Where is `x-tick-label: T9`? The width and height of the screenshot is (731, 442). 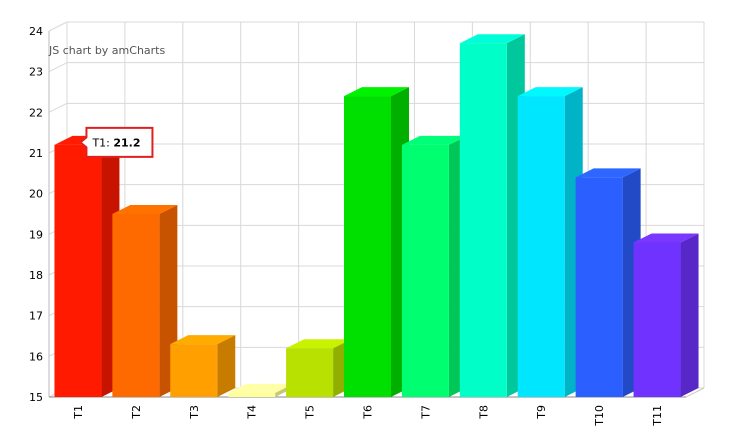 x-tick-label: T9 is located at coordinates (541, 412).